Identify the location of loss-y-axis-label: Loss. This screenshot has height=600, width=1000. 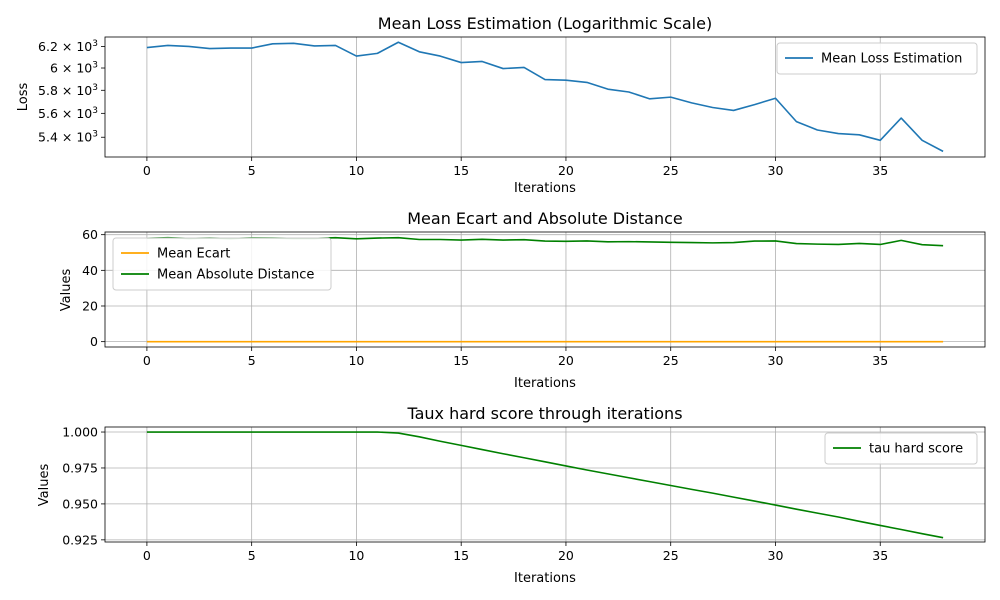
(23, 97).